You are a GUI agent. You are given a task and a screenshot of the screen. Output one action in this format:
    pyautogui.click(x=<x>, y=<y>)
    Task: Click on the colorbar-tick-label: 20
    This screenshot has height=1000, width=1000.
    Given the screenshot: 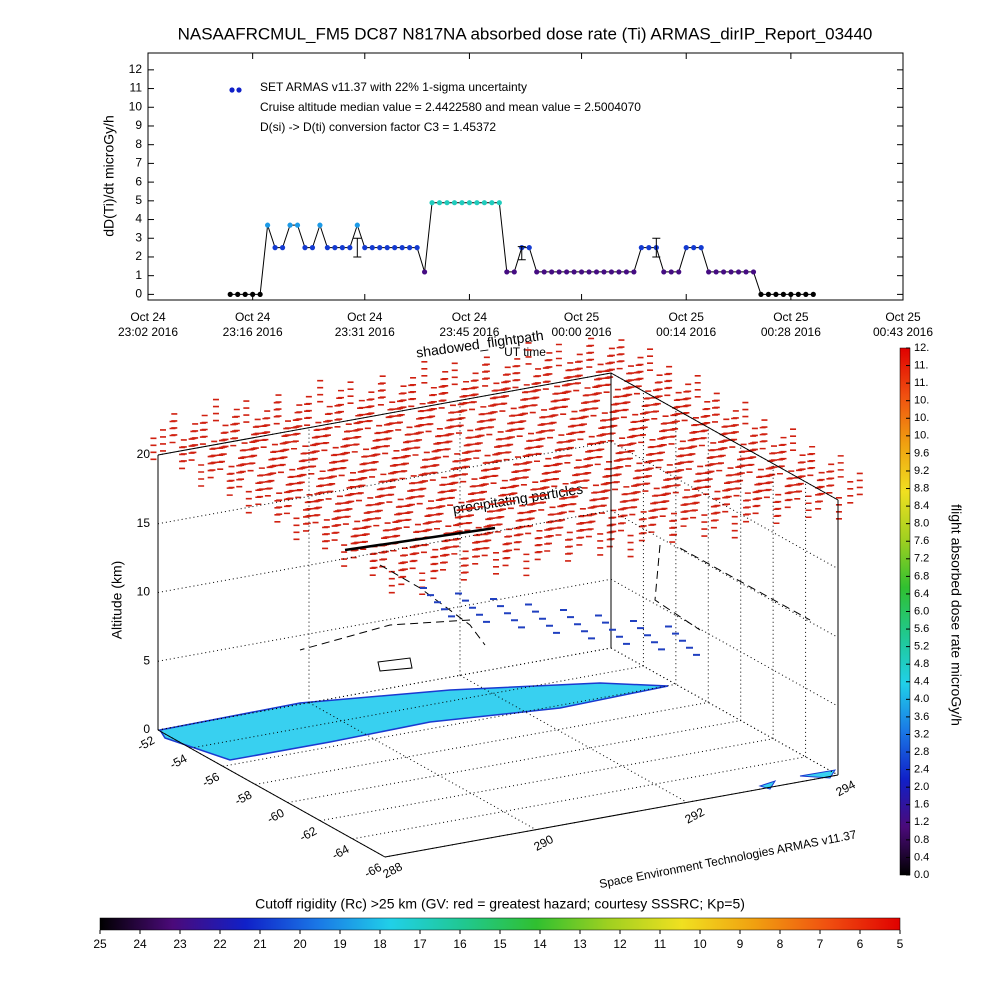 What is the action you would take?
    pyautogui.click(x=300, y=944)
    